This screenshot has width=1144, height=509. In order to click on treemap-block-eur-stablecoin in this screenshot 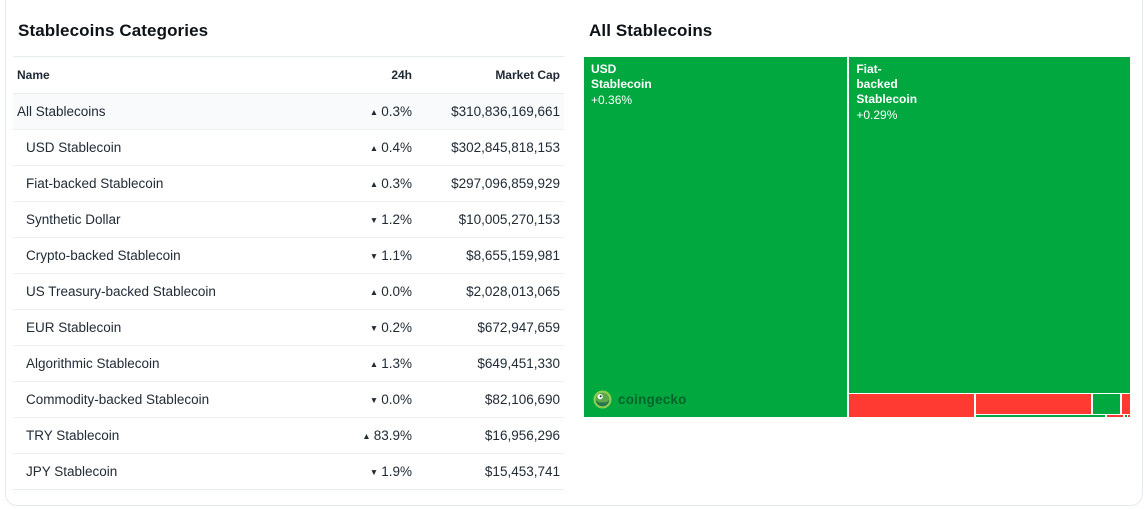, I will do `click(1125, 404)`.